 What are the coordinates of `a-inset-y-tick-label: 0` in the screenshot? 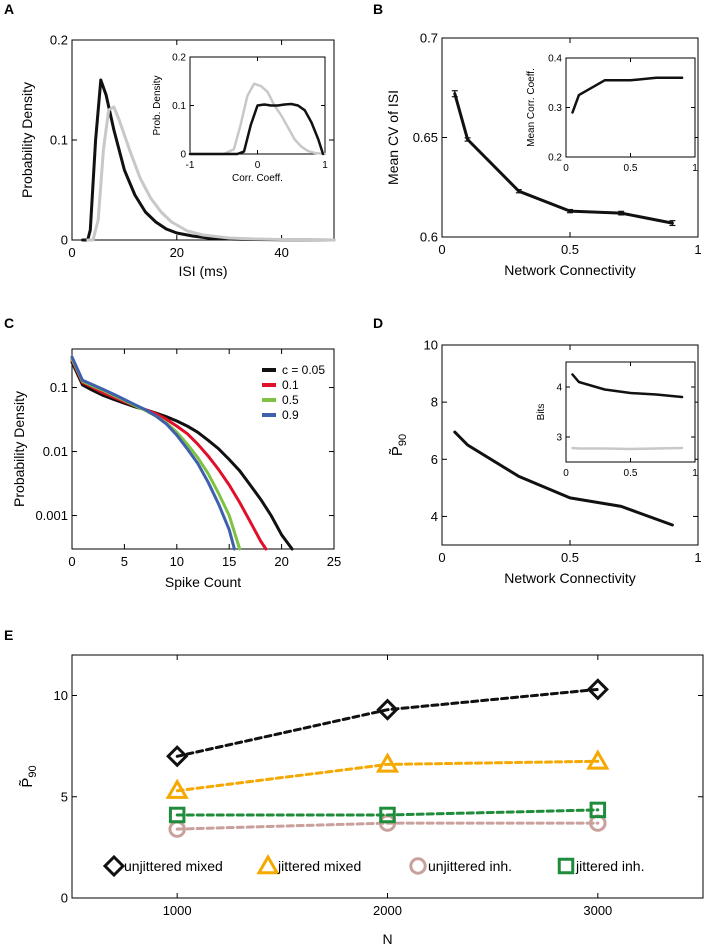 It's located at (183, 155).